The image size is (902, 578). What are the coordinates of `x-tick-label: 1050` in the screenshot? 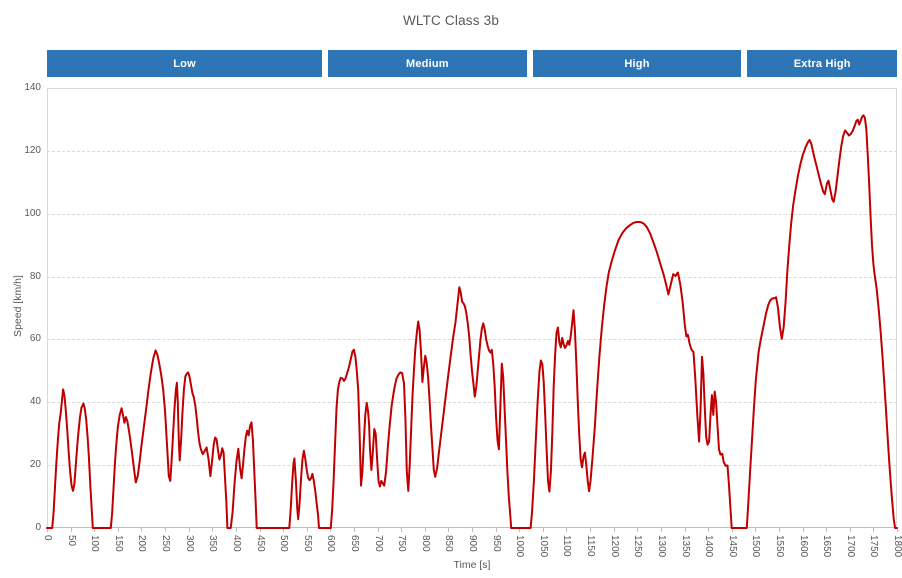 It's located at (543, 546).